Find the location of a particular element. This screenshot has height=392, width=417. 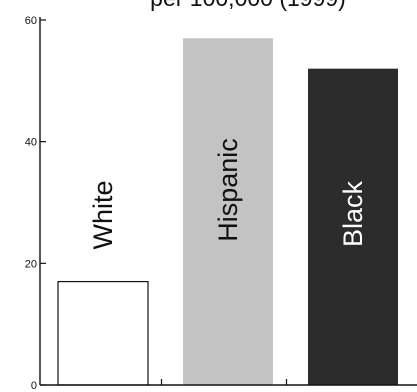

y-tick-label: 0 is located at coordinates (34, 386).